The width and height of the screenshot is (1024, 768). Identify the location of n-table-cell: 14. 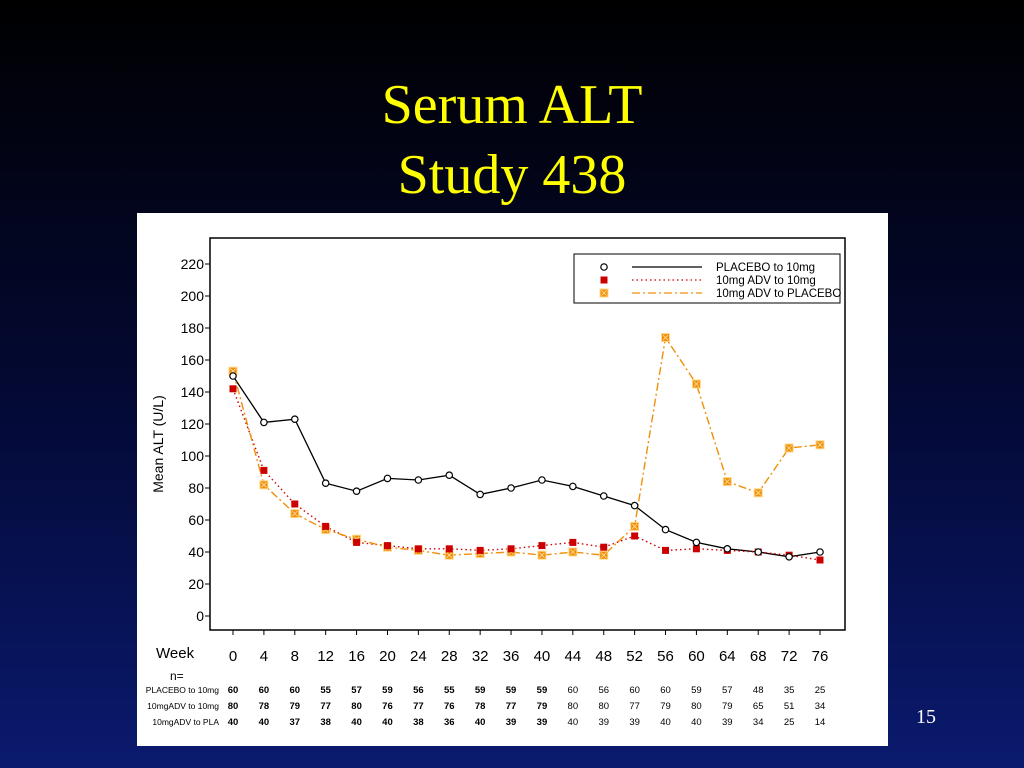
(820, 722).